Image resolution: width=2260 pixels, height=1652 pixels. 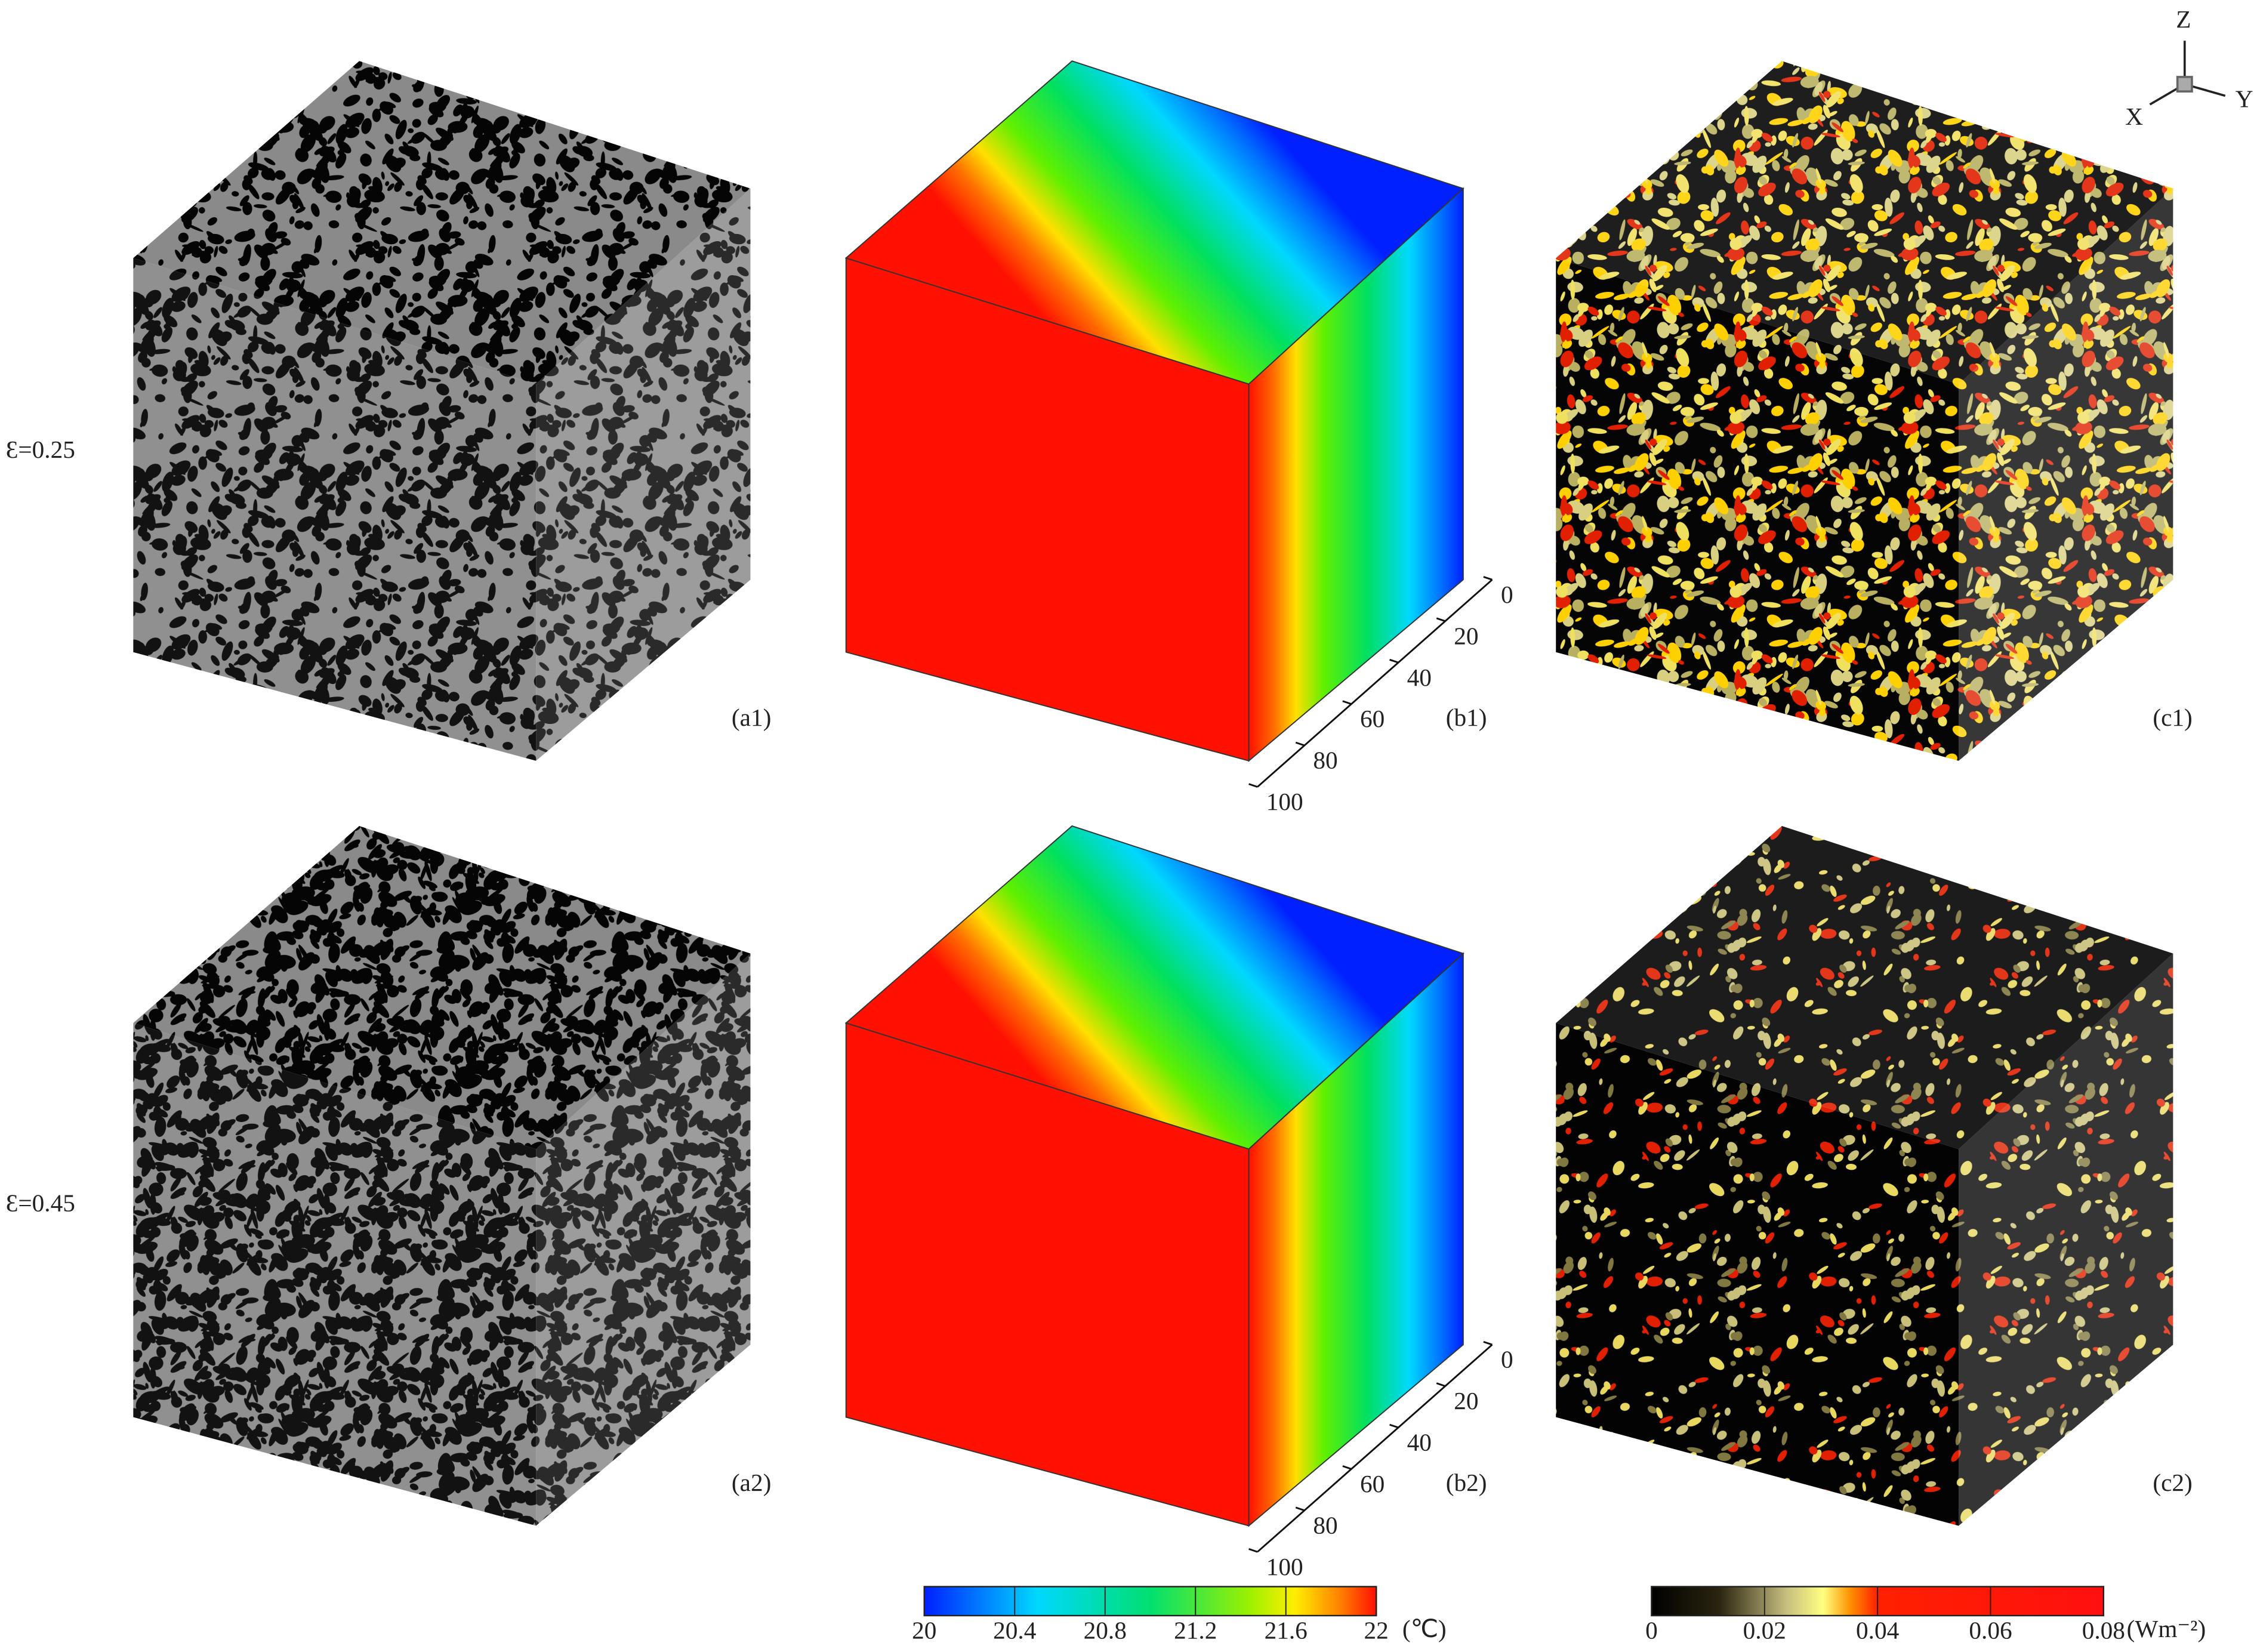 What do you see at coordinates (2244, 99) in the screenshot?
I see `axis-label: Y` at bounding box center [2244, 99].